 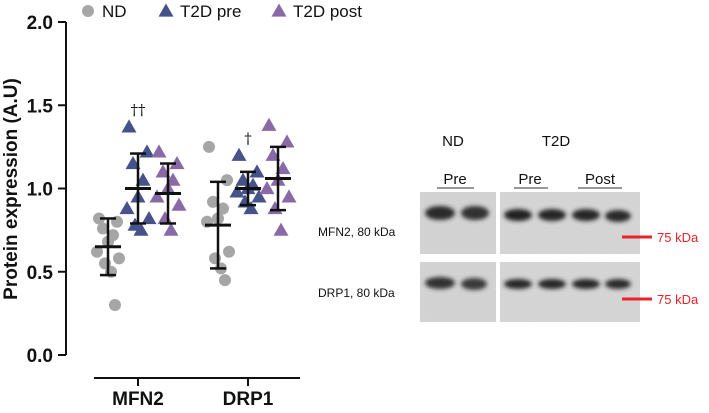 I want to click on x-tick-label: DRP1, so click(x=248, y=399).